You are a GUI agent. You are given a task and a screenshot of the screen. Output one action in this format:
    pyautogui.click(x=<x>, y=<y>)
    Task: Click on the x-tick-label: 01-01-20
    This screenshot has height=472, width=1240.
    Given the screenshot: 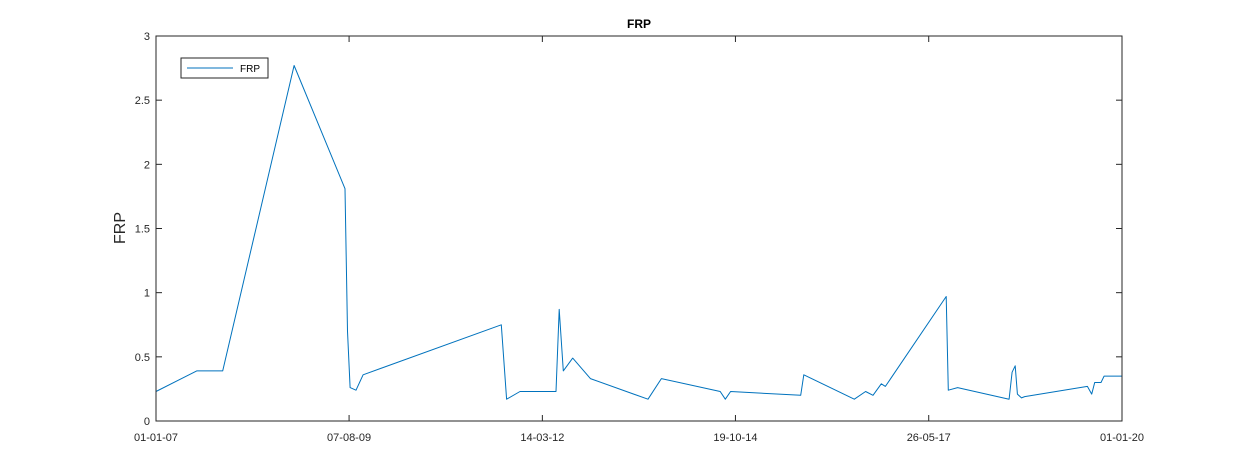 What is the action you would take?
    pyautogui.click(x=1122, y=438)
    